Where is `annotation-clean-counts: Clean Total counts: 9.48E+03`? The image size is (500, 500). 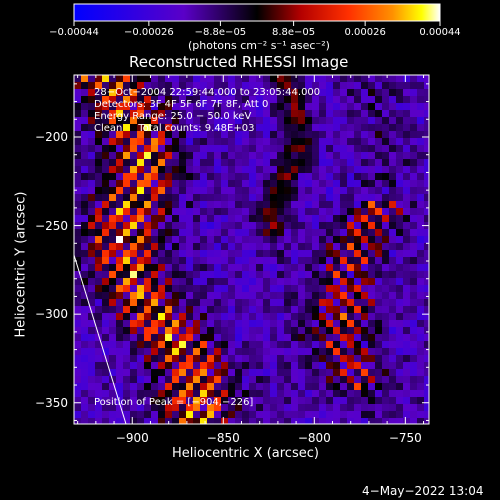
annotation-clean-counts: Clean Total counts: 9.48E+03 is located at coordinates (174, 128).